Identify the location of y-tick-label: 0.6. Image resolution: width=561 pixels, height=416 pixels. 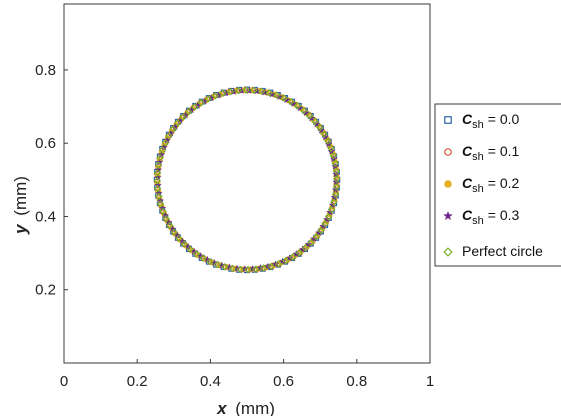
(45, 143).